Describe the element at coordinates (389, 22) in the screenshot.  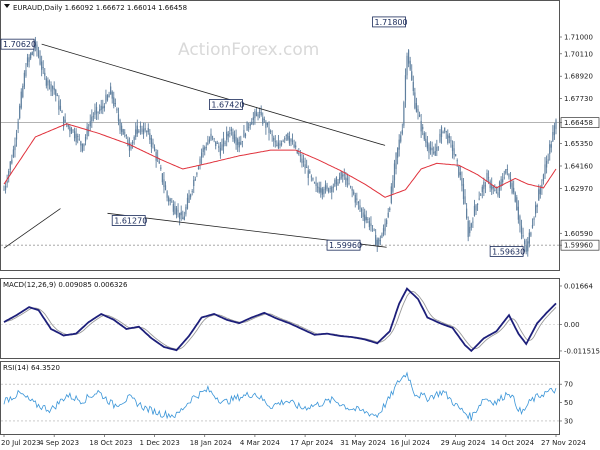
I see `price-annotation-box` at that location.